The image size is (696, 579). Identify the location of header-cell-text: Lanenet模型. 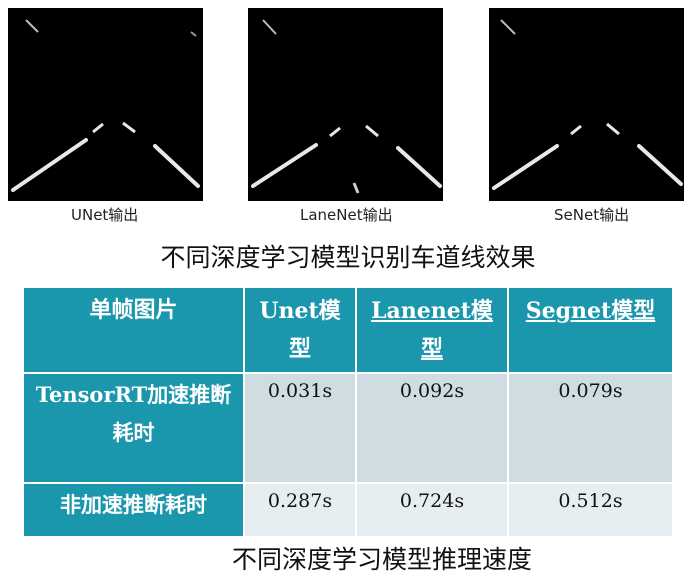
(432, 330).